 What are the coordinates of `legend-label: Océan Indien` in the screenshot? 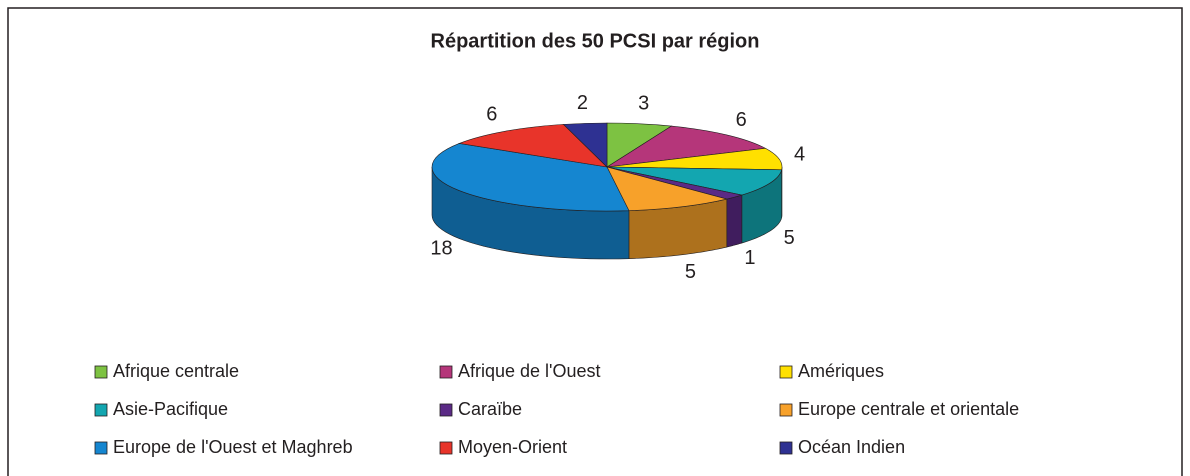 It's located at (851, 447).